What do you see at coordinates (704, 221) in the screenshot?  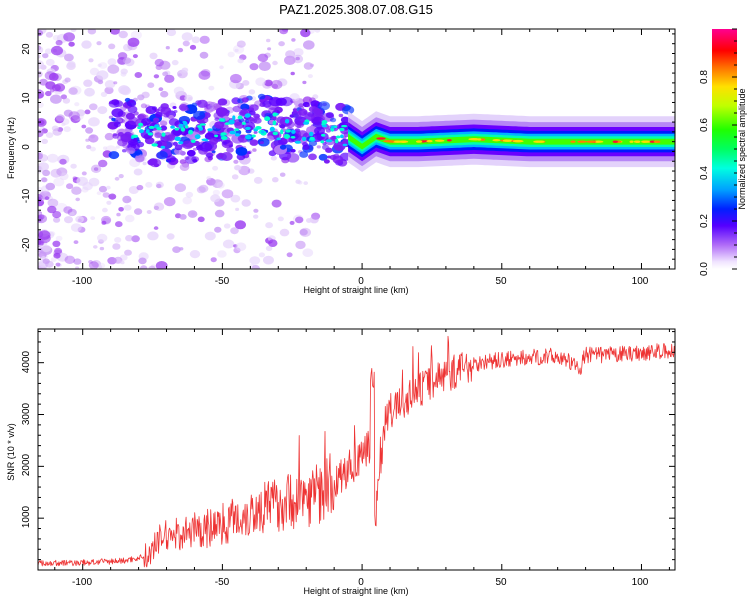 I see `colorbar-tick-label: 0.2` at bounding box center [704, 221].